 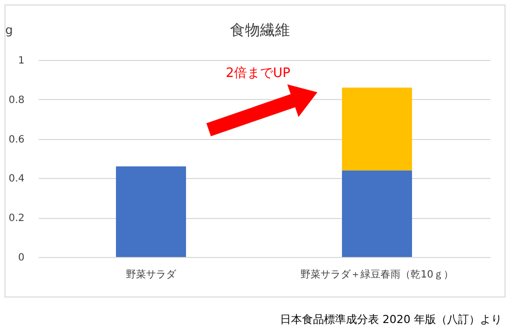 I want to click on y-axis-title: g, so click(x=9, y=30).